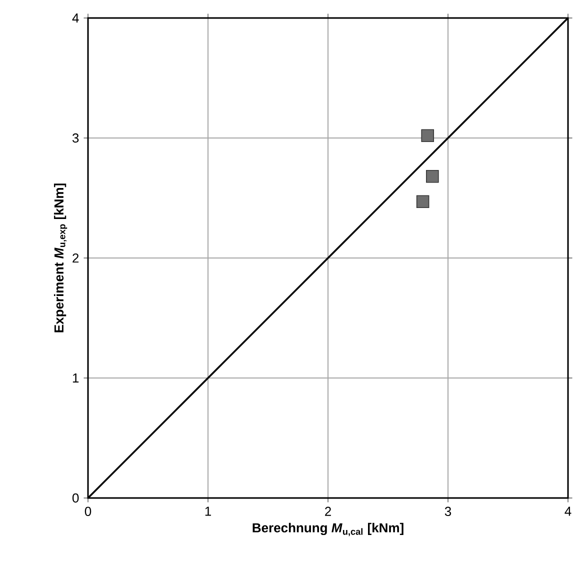 The width and height of the screenshot is (580, 578). Describe the element at coordinates (88, 511) in the screenshot. I see `x-tick-label: 0` at that location.